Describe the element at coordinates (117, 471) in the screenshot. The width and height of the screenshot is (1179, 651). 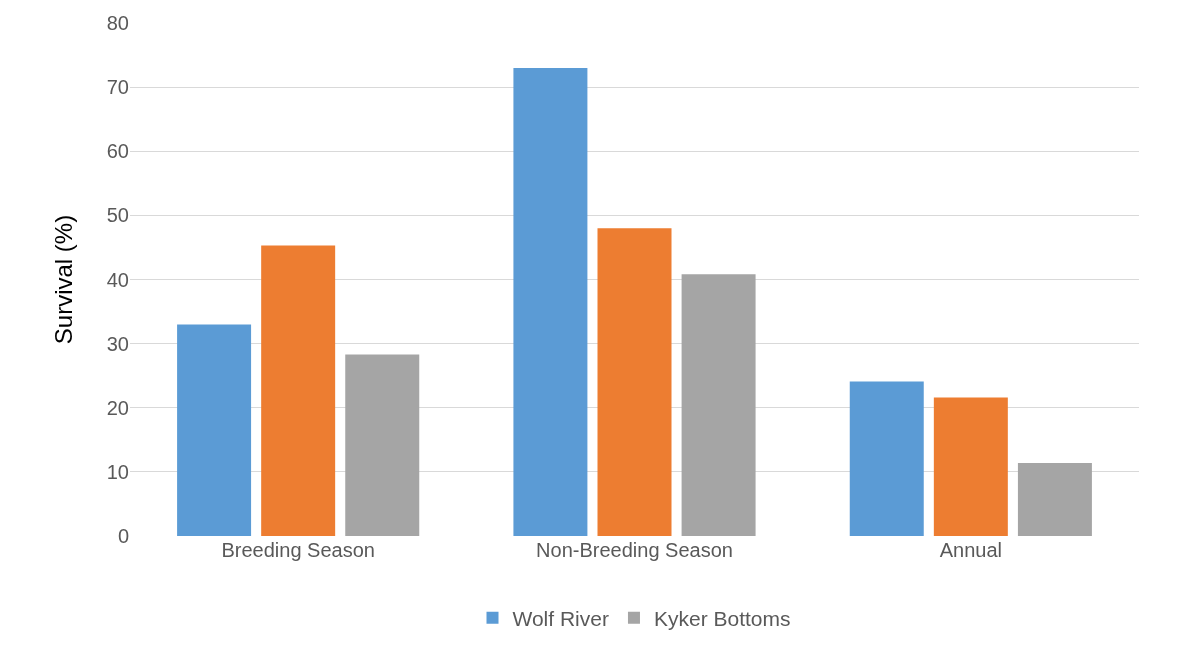
I see `y-tick-label: 10` at that location.